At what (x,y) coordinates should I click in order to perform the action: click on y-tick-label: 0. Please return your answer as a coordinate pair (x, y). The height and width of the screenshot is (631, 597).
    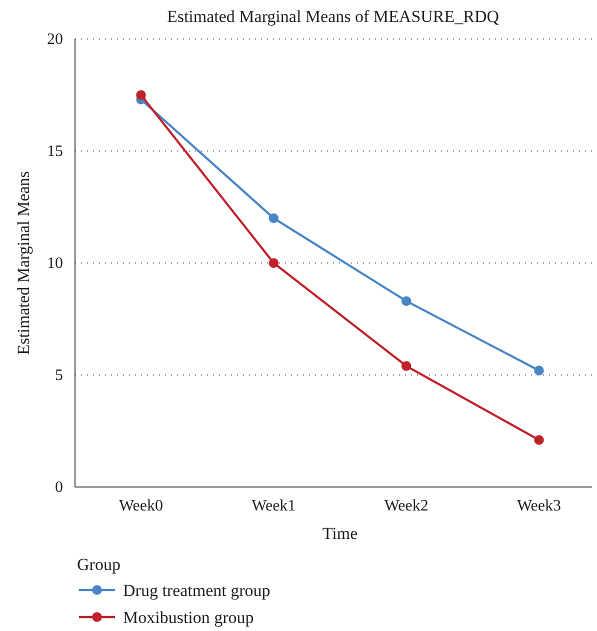
    Looking at the image, I should click on (59, 487).